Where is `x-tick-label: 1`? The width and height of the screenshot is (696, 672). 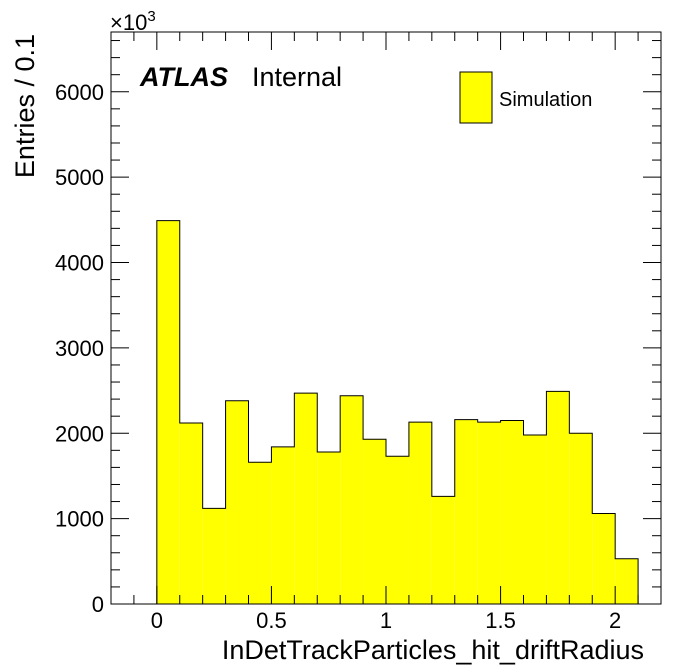 x-tick-label: 1 is located at coordinates (386, 620).